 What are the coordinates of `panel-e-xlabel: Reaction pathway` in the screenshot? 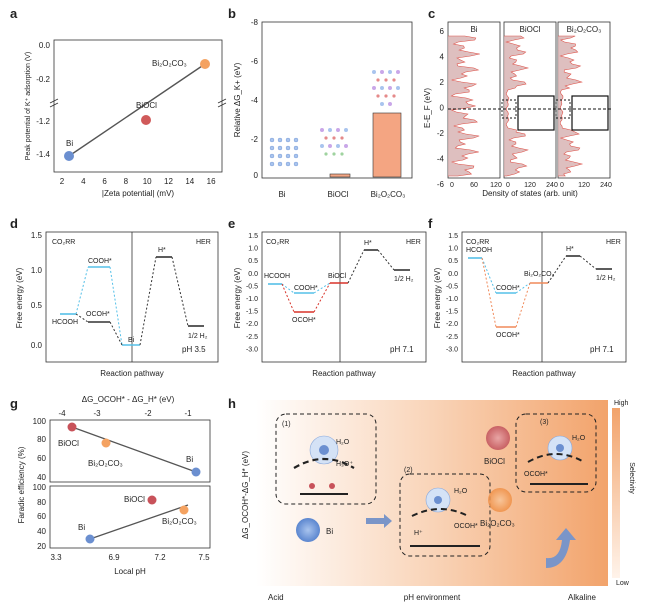 It's located at (344, 373).